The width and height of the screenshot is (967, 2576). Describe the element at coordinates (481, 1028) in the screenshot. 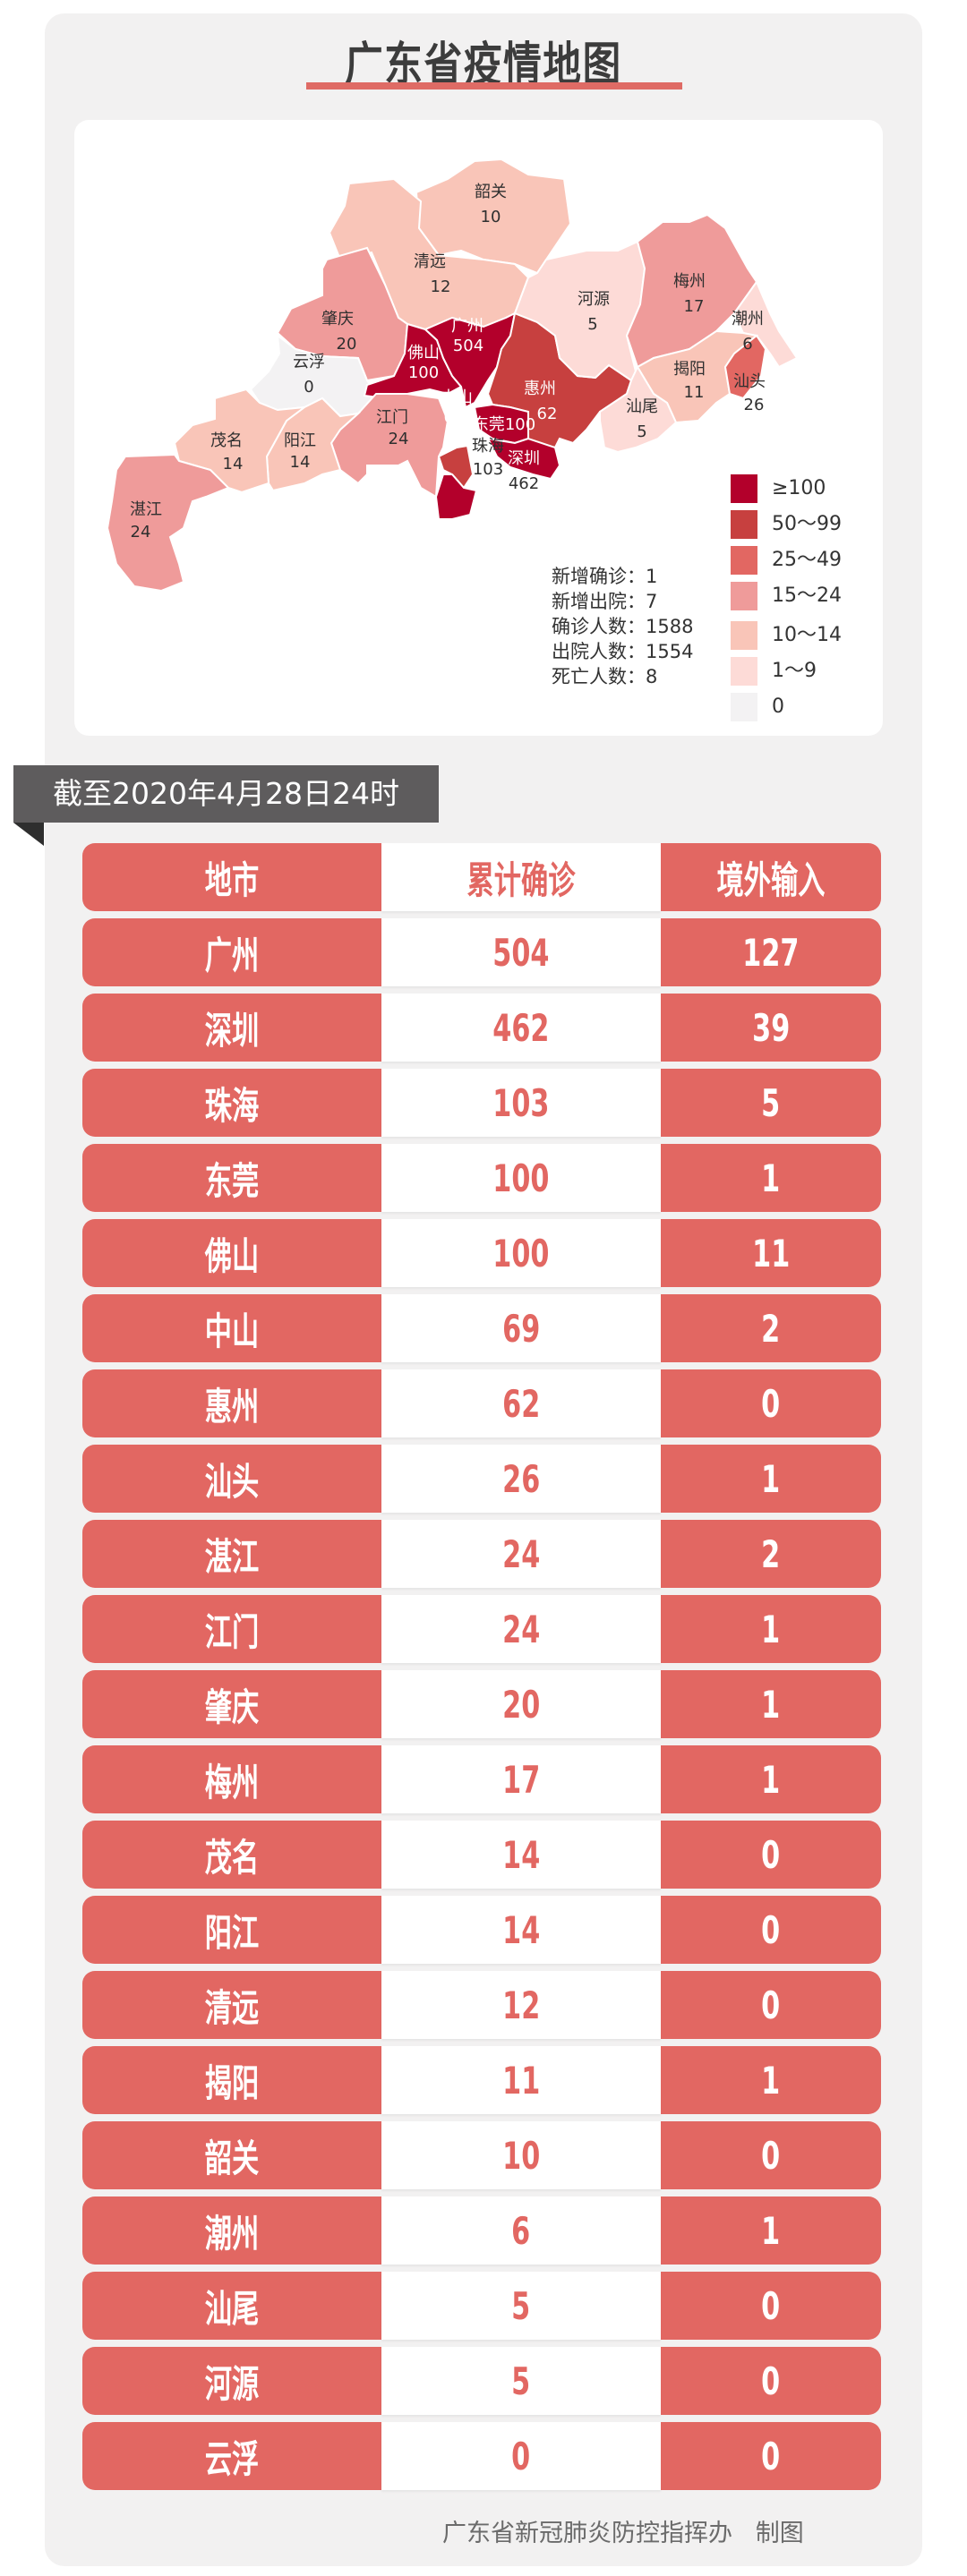

I see `table-row: 深圳 462 39` at that location.